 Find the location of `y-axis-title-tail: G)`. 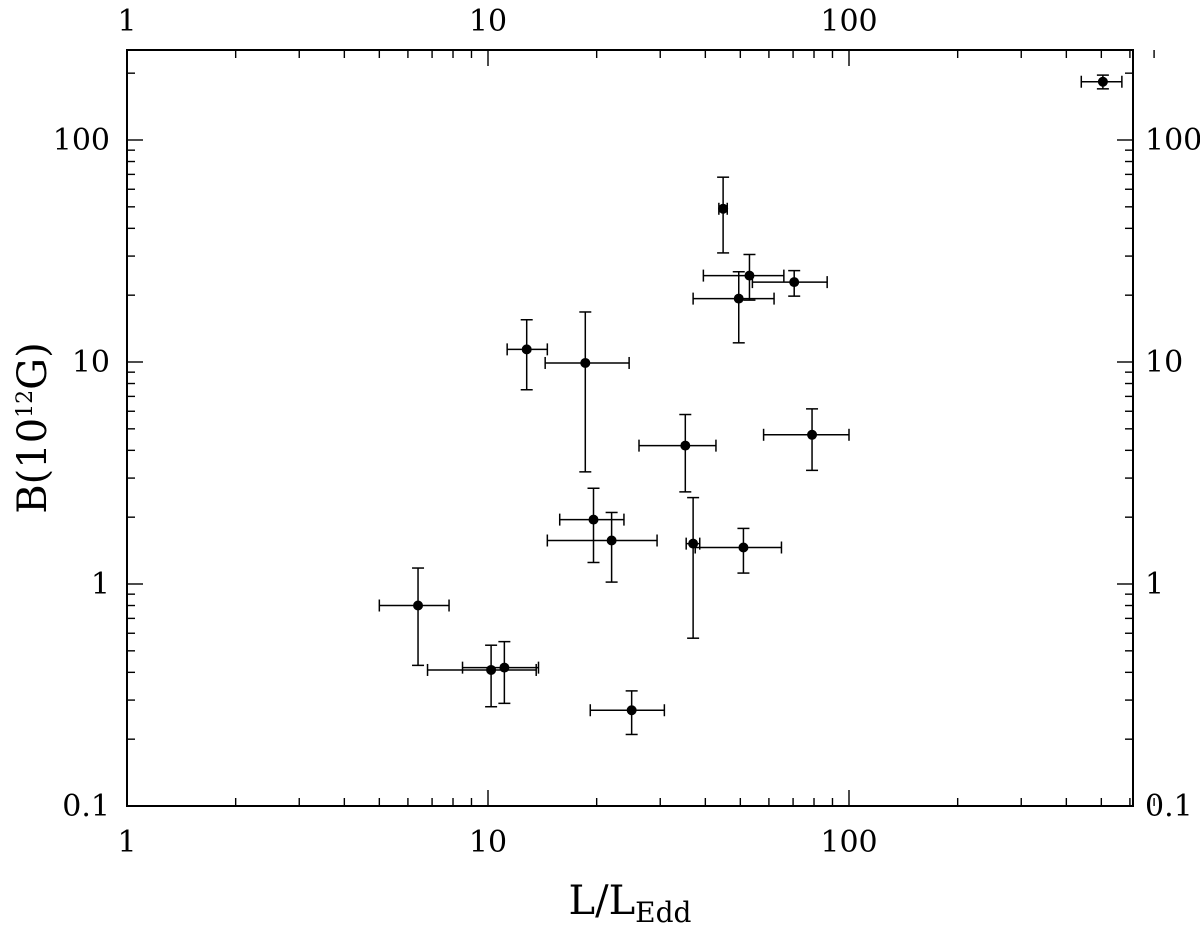

y-axis-title-tail: G) is located at coordinates (33, 366).